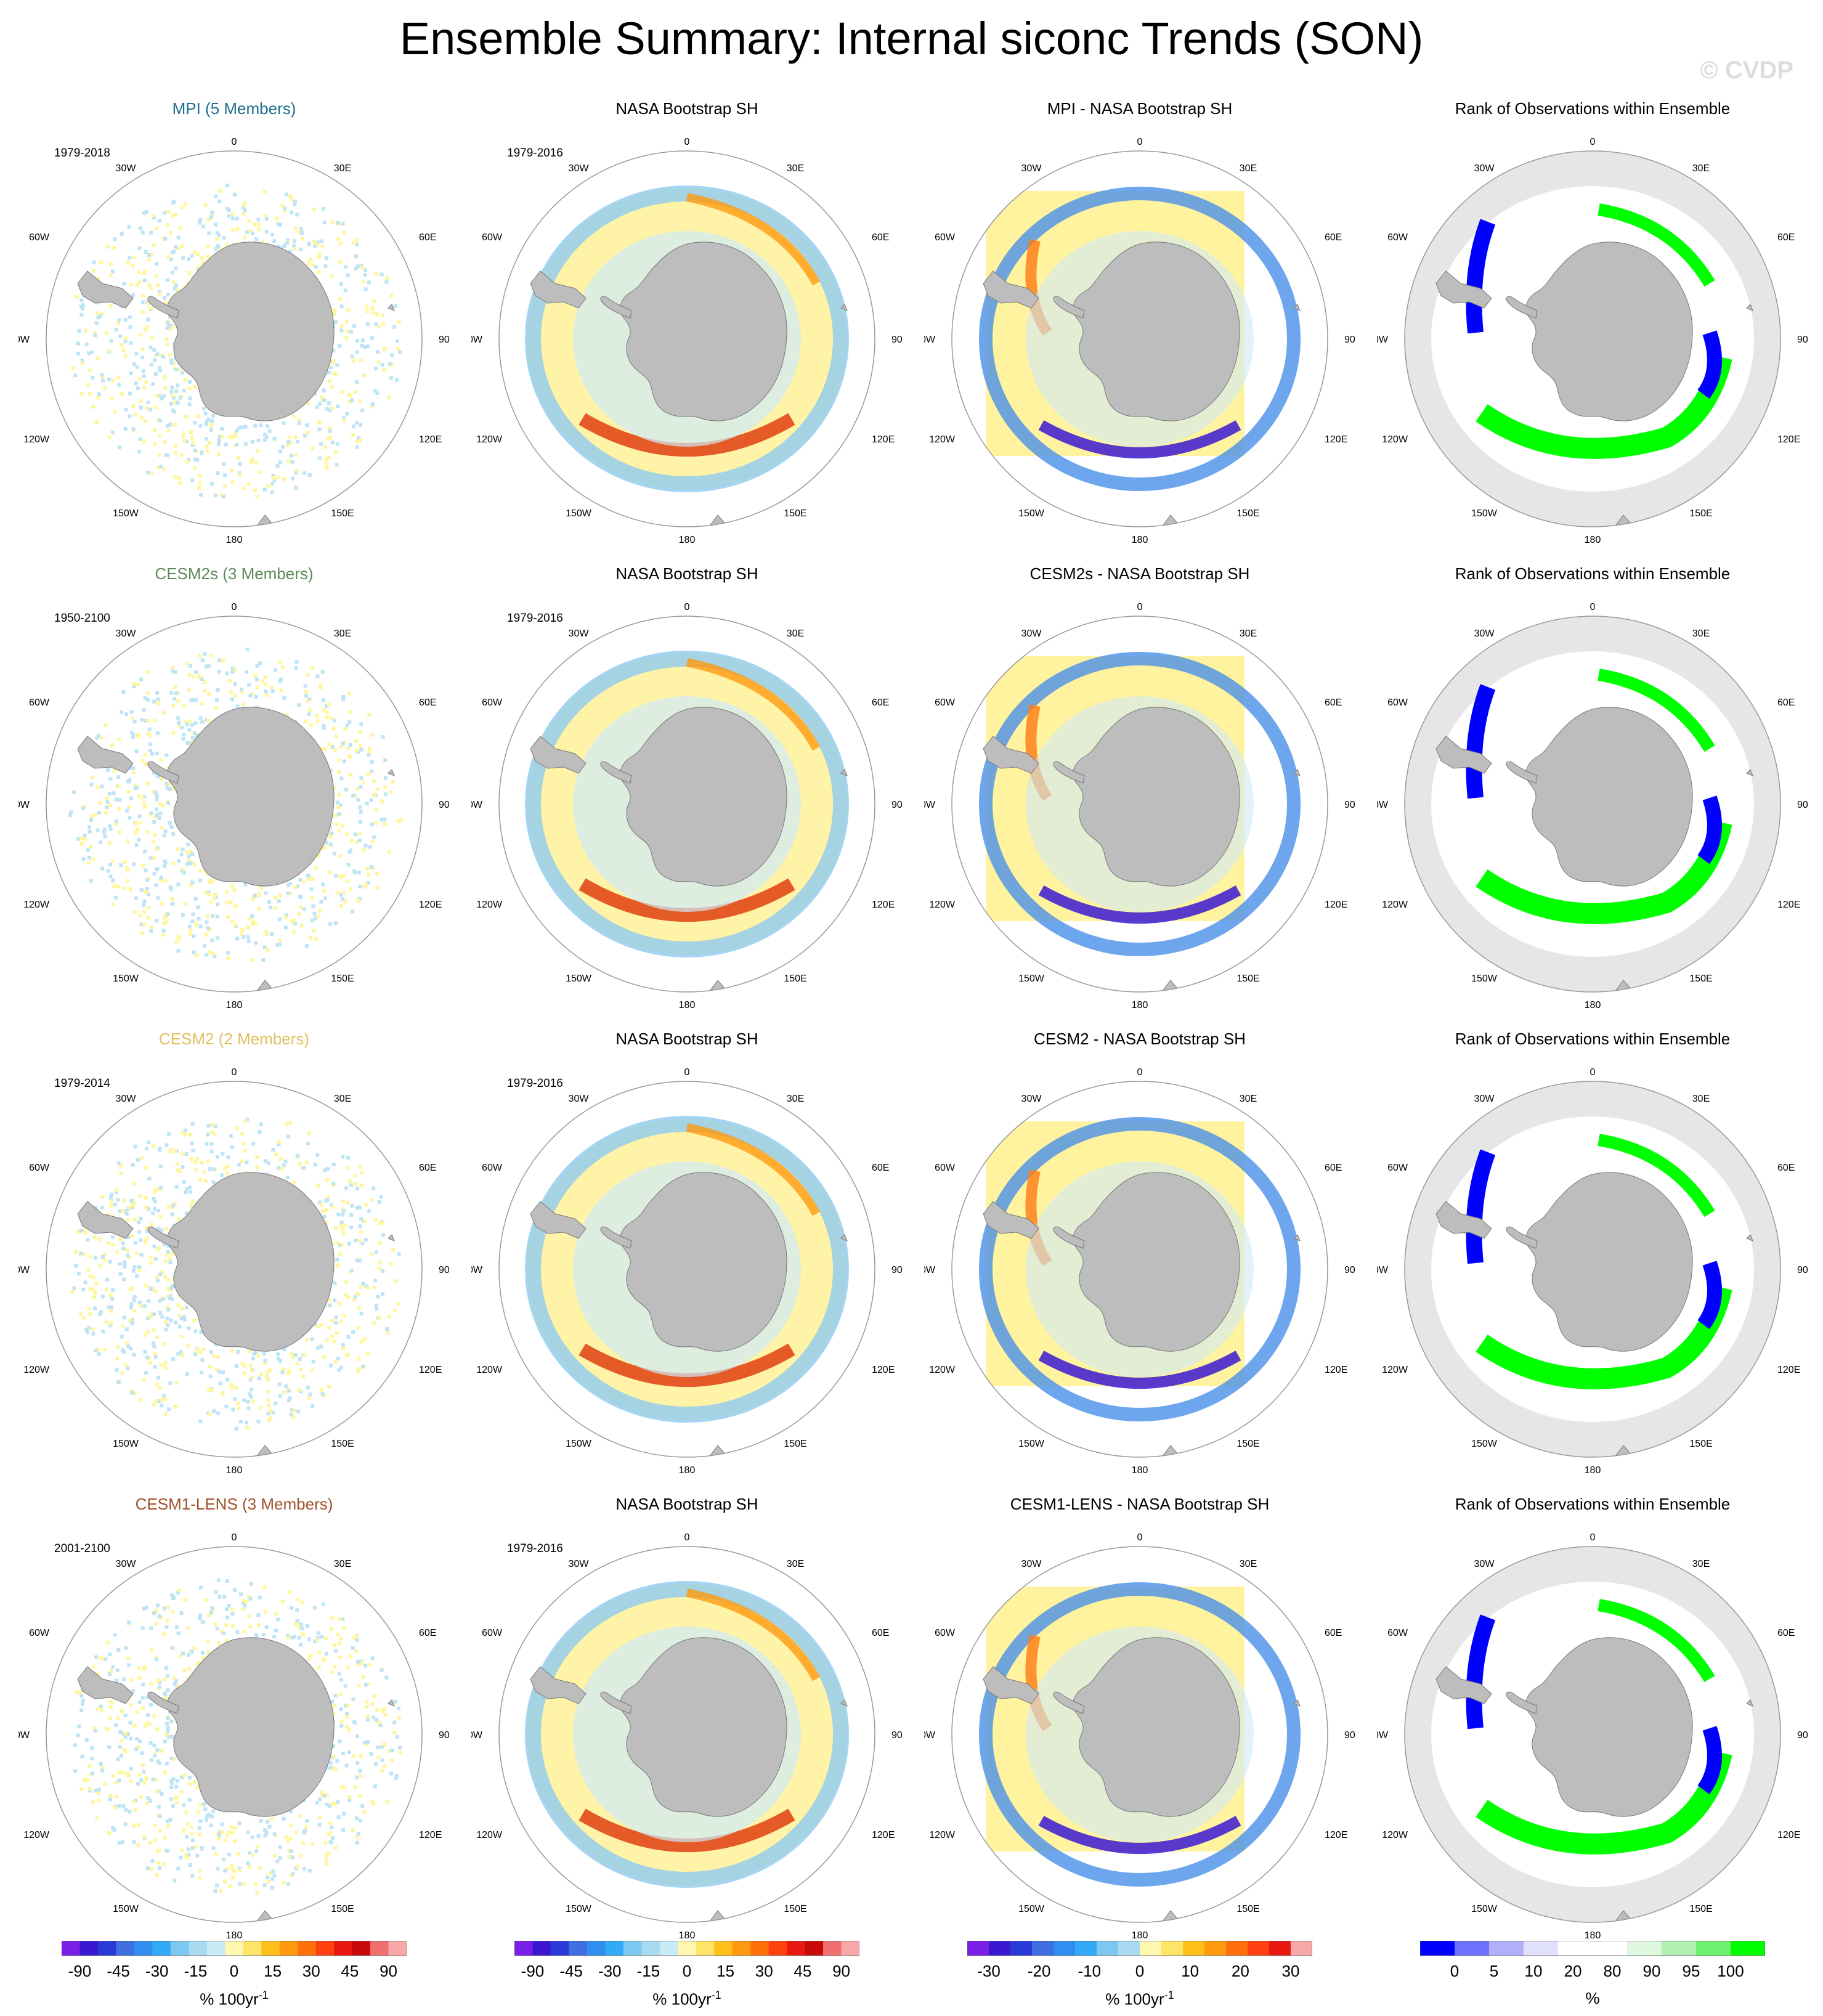 The width and height of the screenshot is (1823, 2016). Describe the element at coordinates (1454, 1971) in the screenshot. I see `colorbar-tick-label: 0` at that location.